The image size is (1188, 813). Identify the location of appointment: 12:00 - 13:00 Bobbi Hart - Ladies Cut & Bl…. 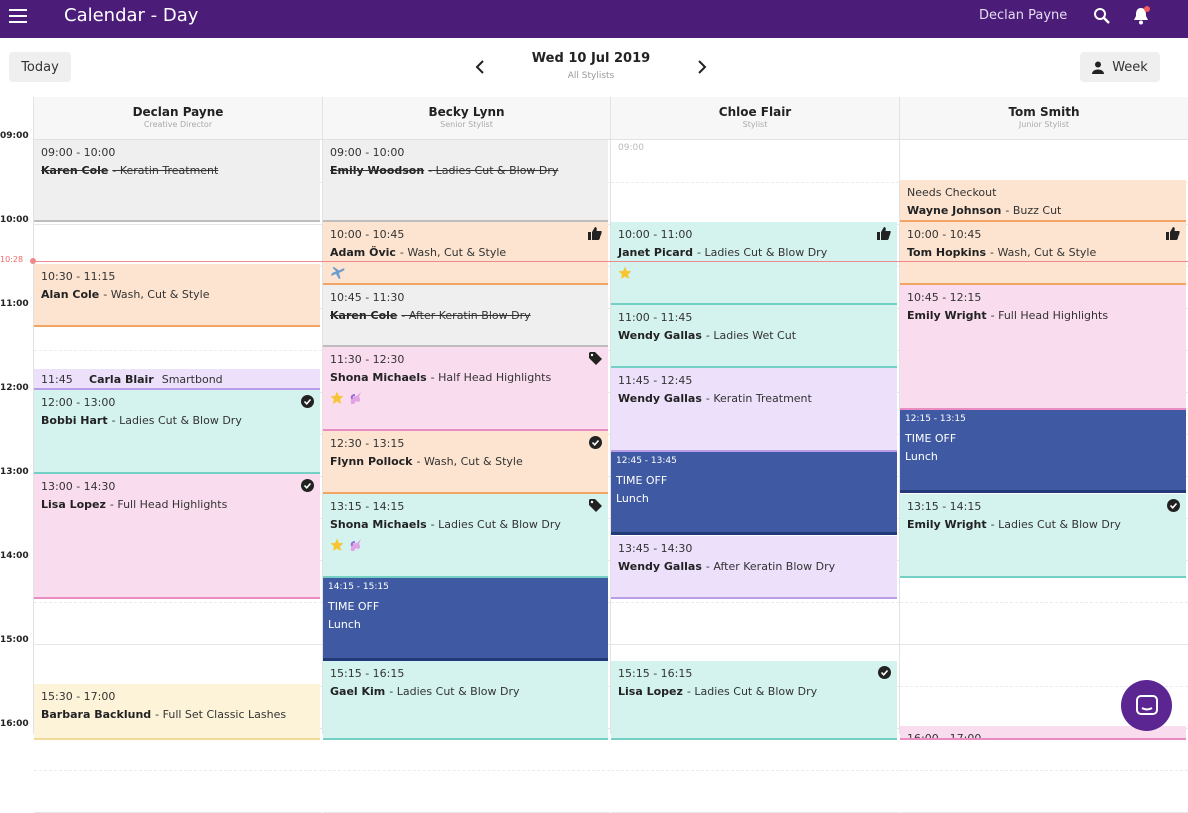
(177, 432).